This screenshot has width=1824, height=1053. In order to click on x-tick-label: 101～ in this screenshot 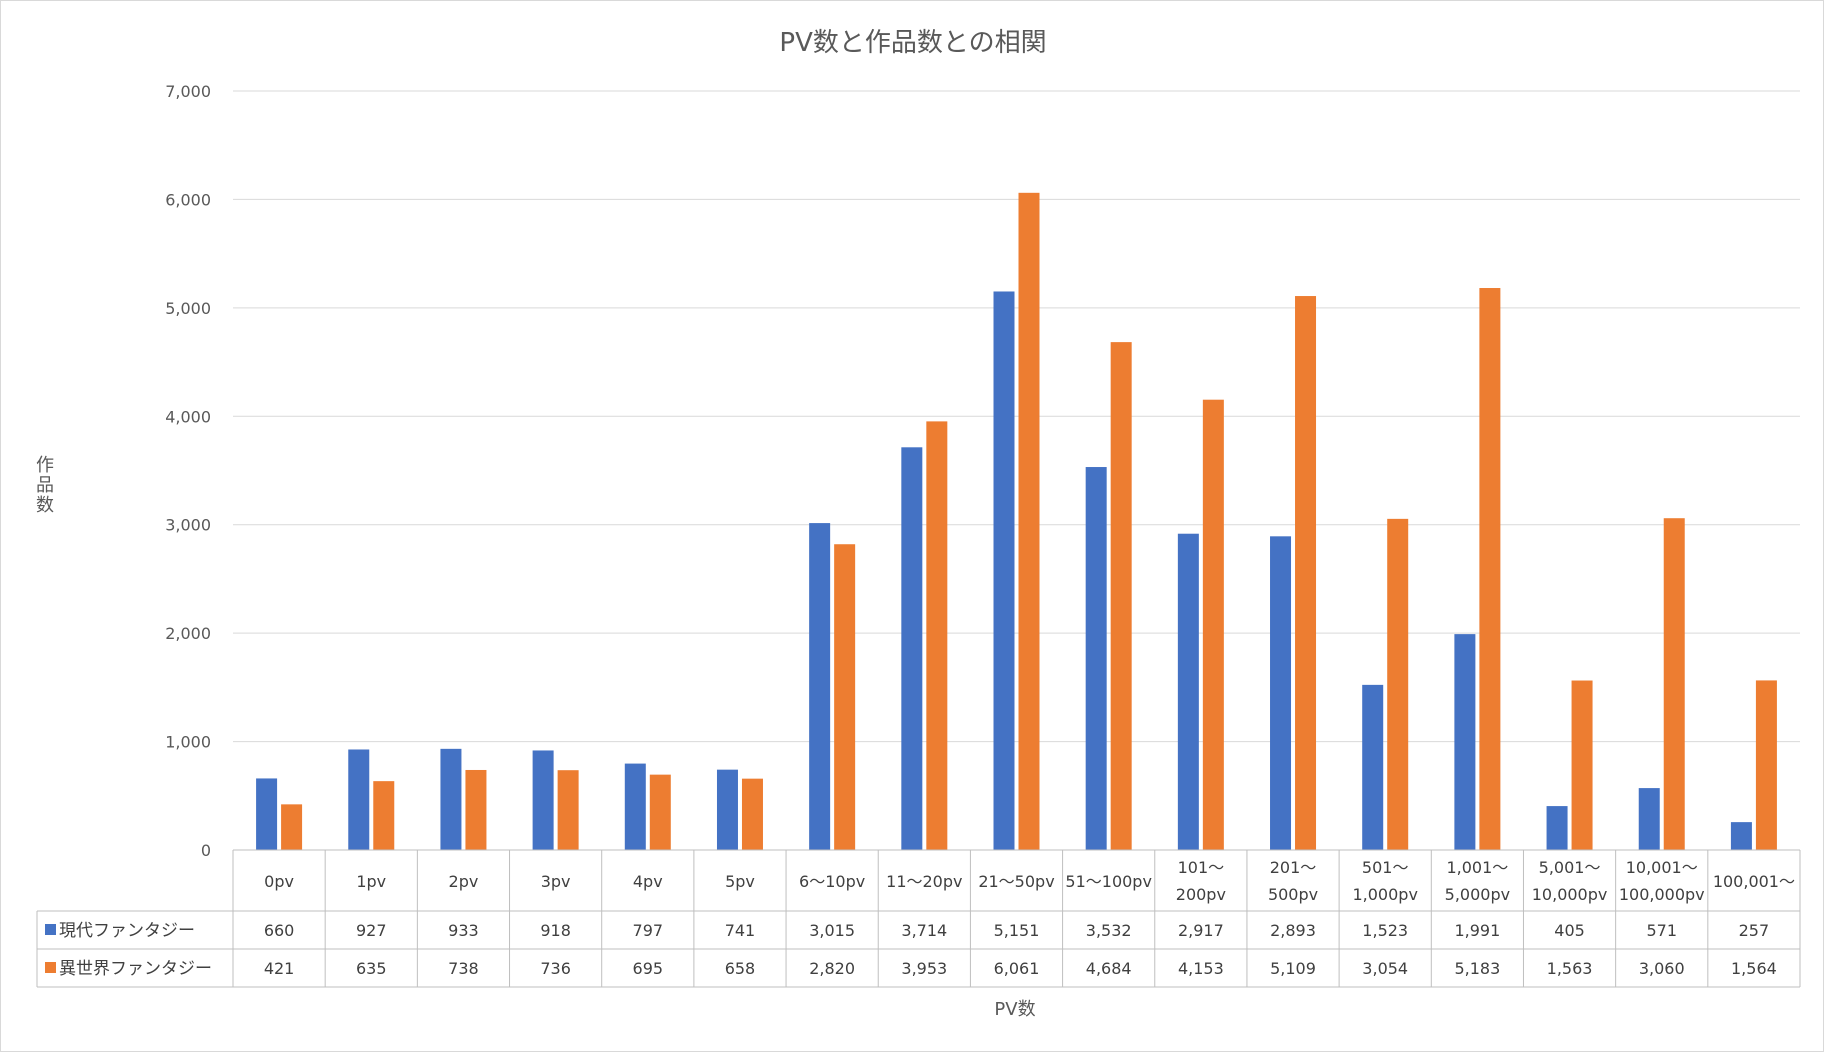, I will do `click(1201, 867)`.